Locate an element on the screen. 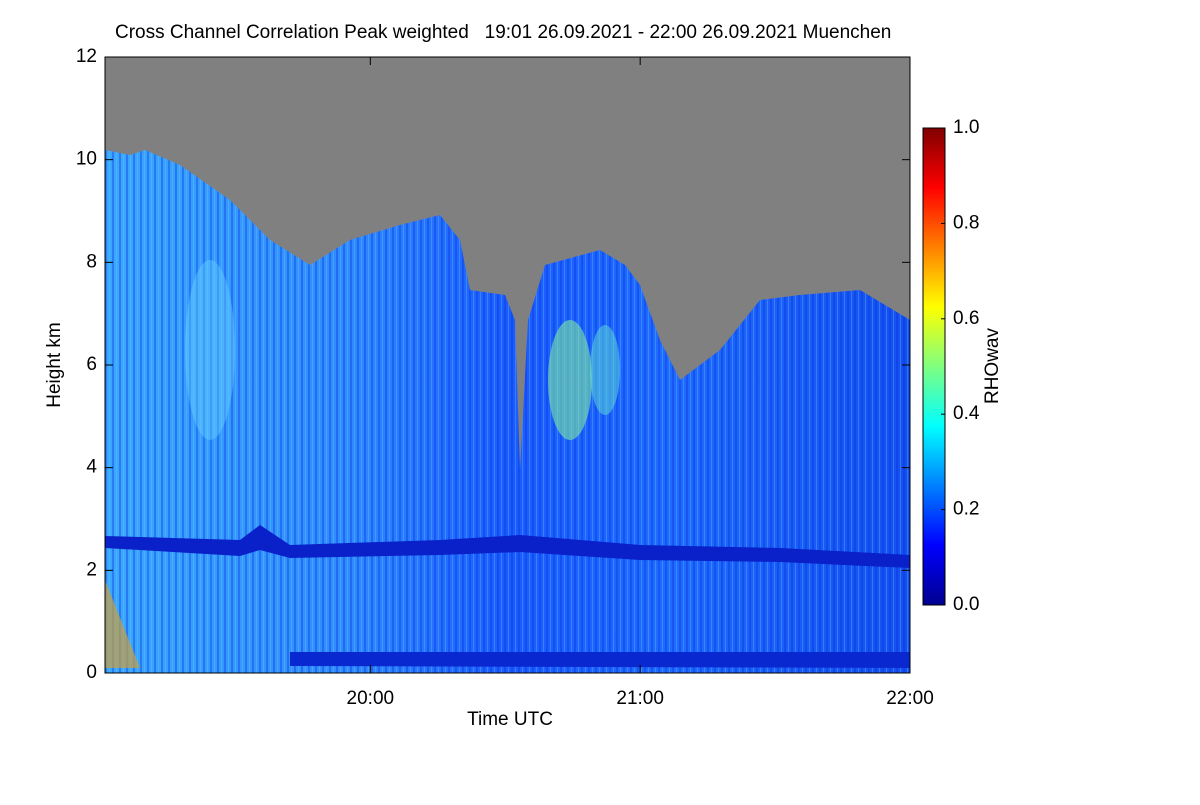 The width and height of the screenshot is (1200, 805). y-axis-label: Height km is located at coordinates (54, 365).